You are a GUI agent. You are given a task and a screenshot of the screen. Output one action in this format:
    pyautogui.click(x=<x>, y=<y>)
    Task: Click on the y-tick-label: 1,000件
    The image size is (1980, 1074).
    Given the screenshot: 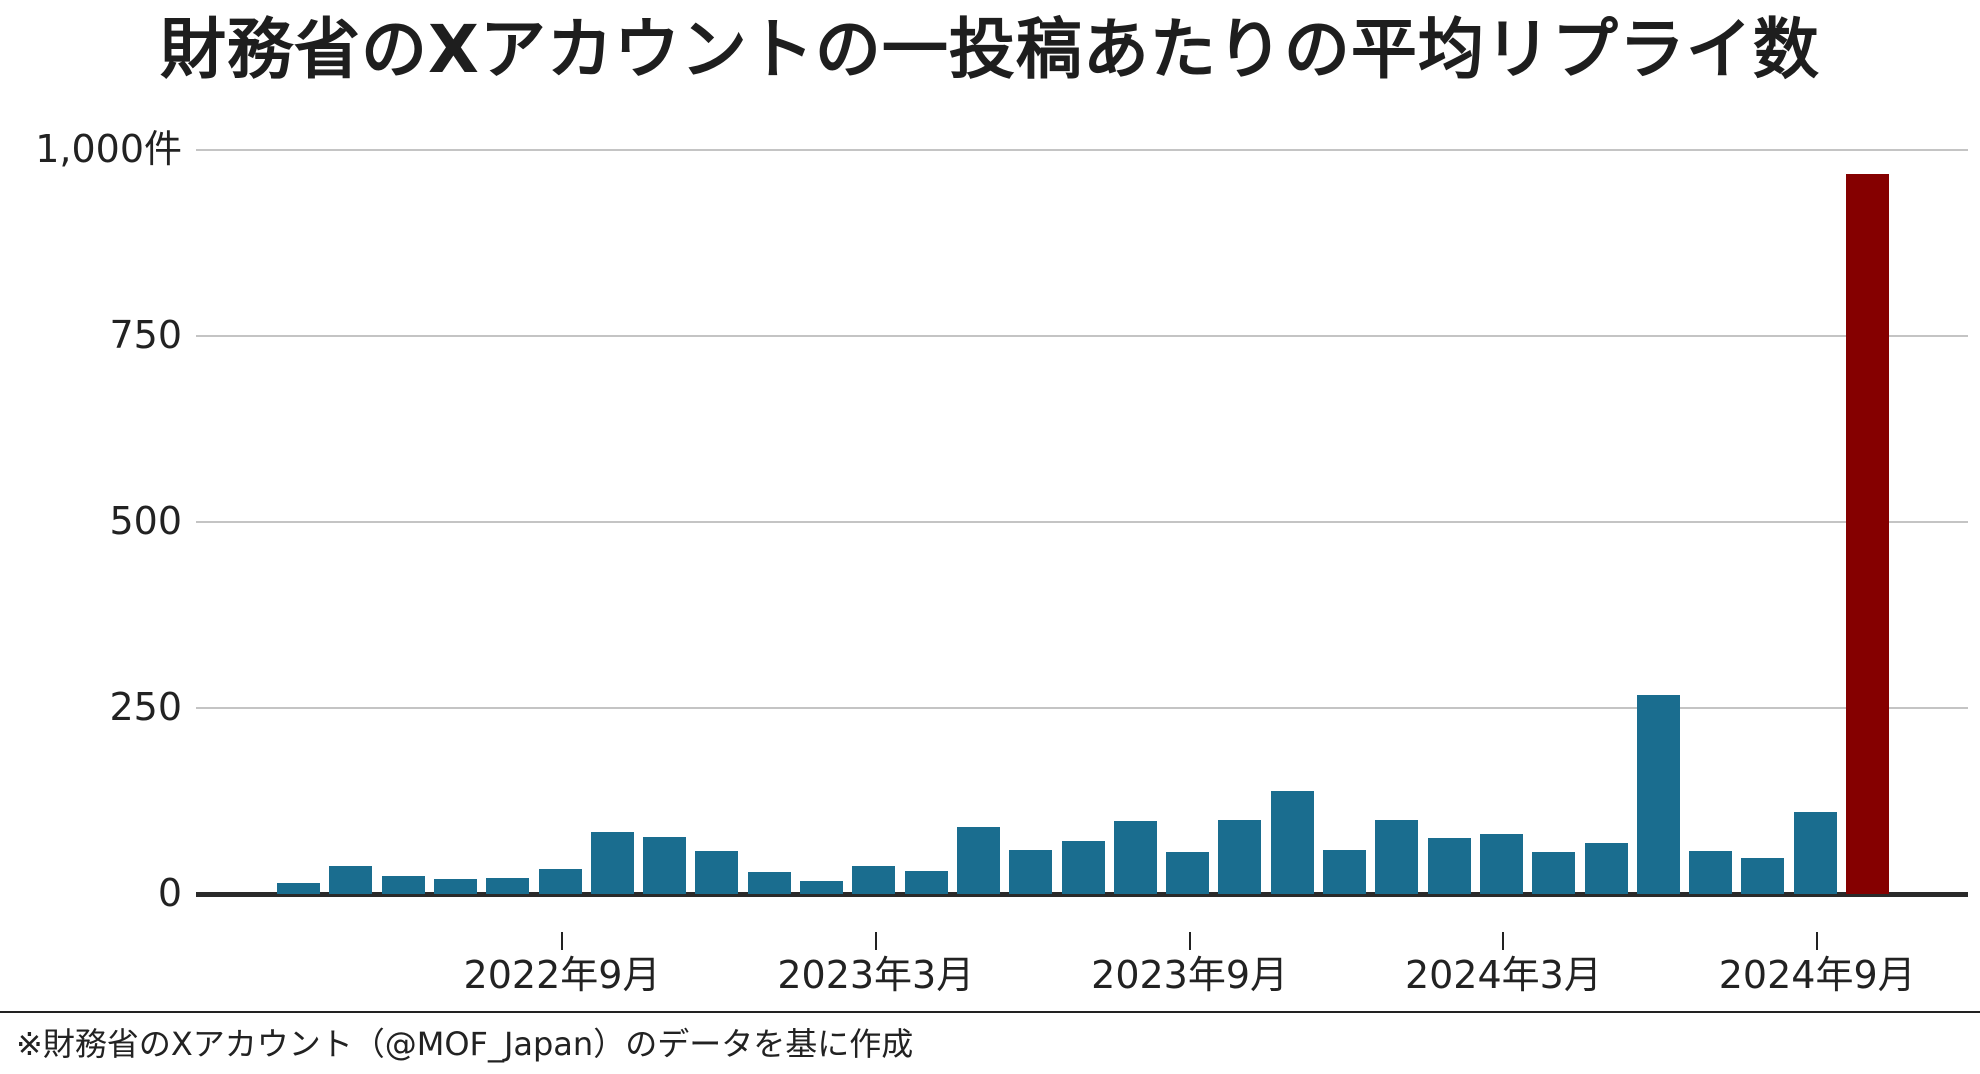 What is the action you would take?
    pyautogui.click(x=108, y=149)
    